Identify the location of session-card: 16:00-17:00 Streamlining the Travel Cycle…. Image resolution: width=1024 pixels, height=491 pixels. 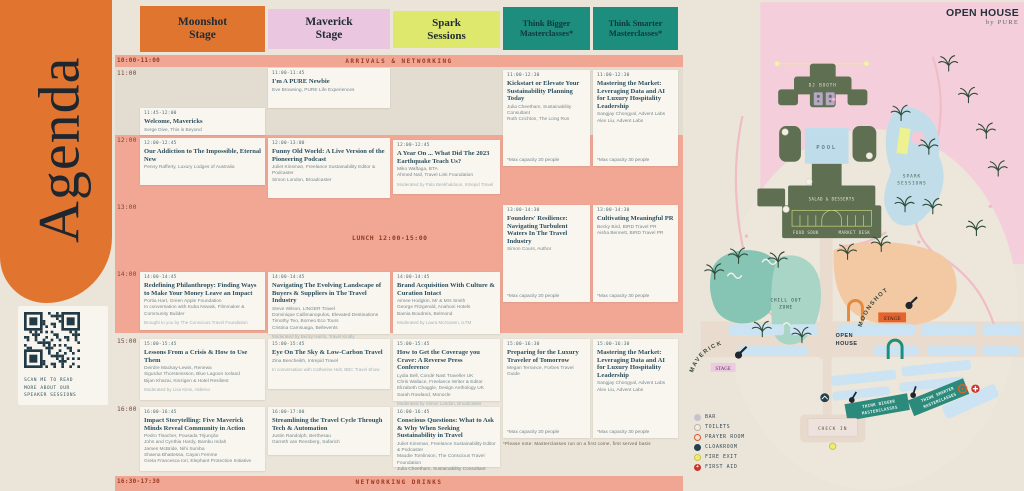
(329, 431).